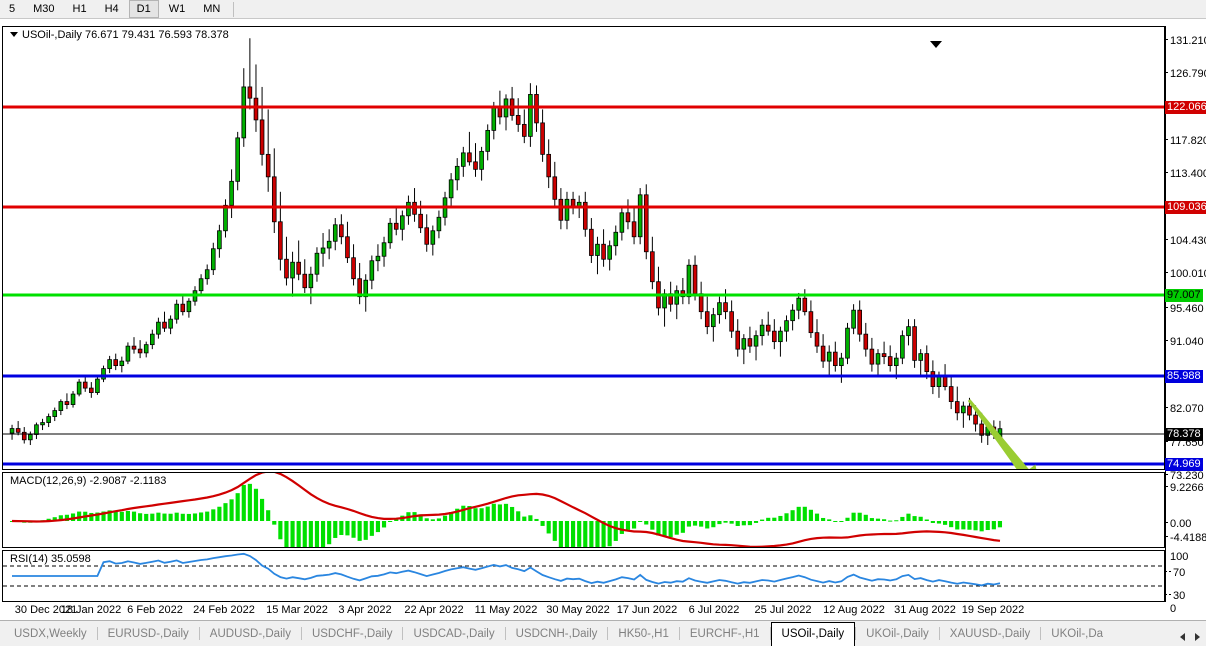 This screenshot has width=1206, height=646. I want to click on date-label: 6 Jul 2022, so click(714, 610).